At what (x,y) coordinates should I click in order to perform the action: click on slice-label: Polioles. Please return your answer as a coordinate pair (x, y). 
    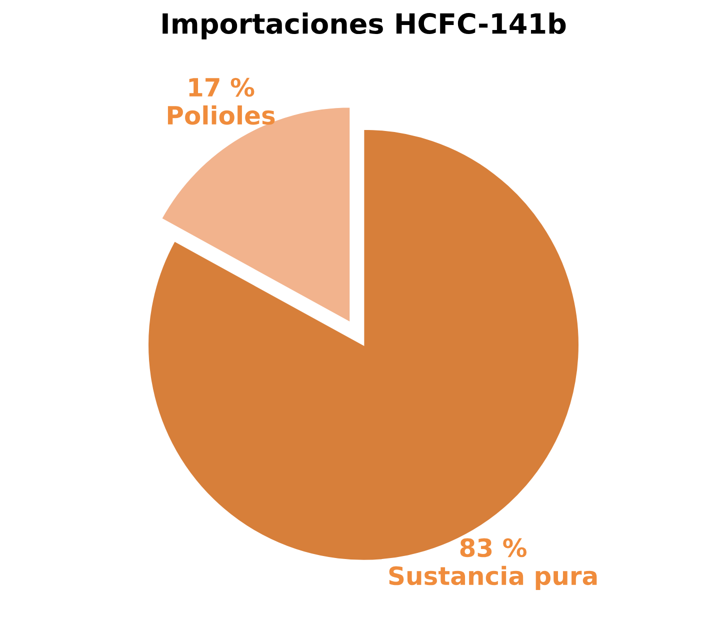
    Looking at the image, I should click on (221, 115).